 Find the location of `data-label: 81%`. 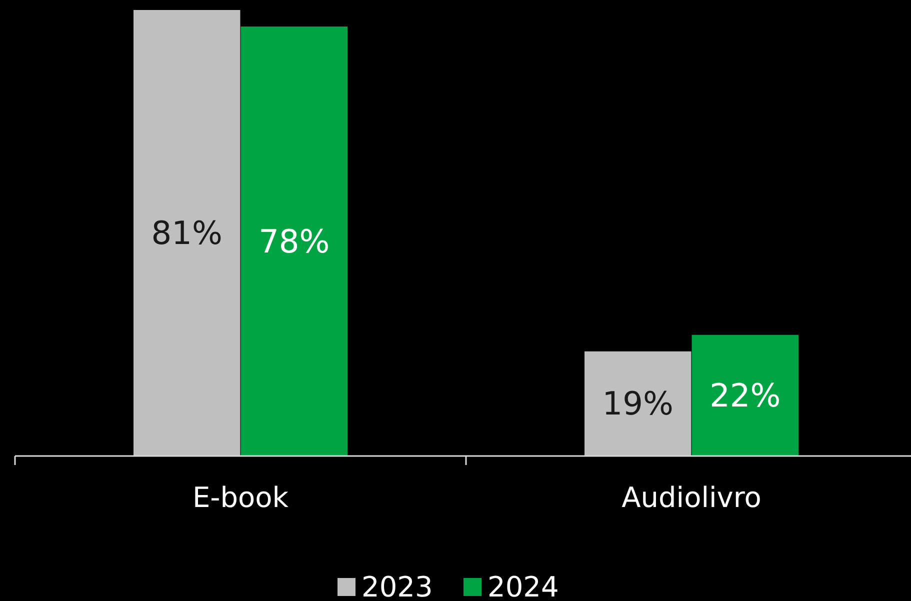

data-label: 81% is located at coordinates (186, 233).